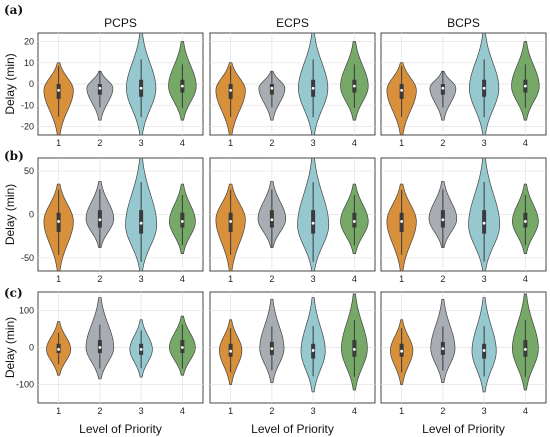  I want to click on column-title: ECPS, so click(292, 23).